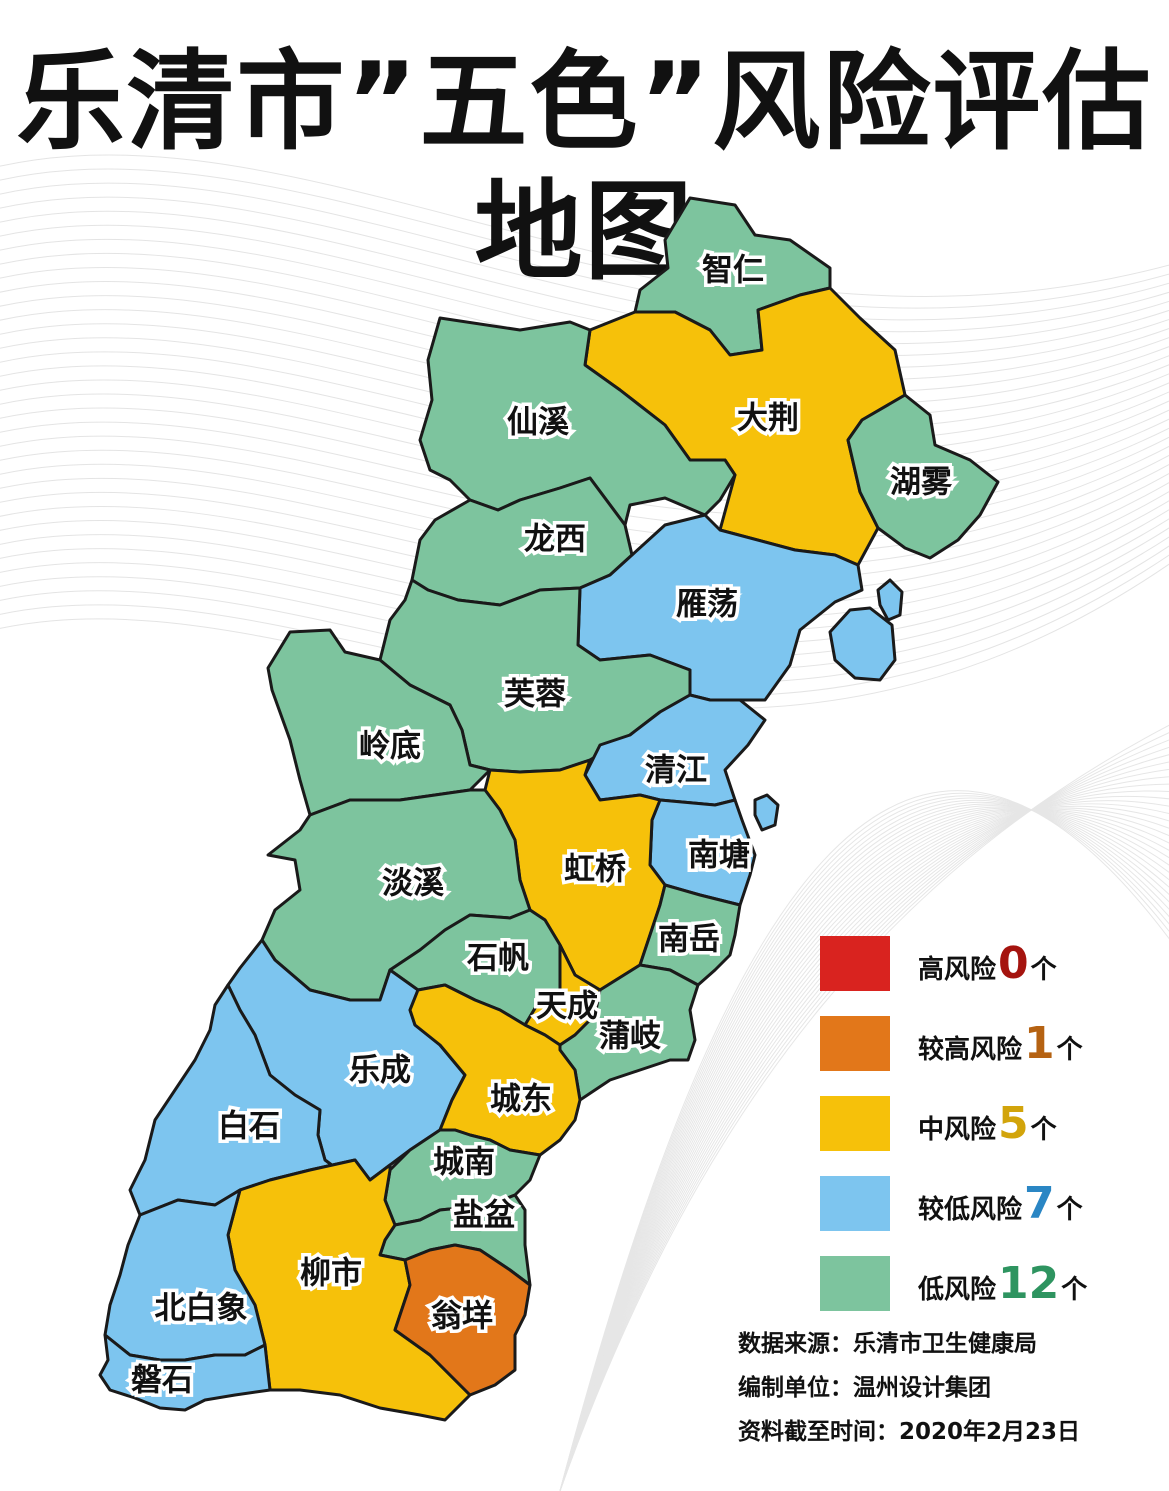 The image size is (1169, 1491). I want to click on legend-swatch-low, so click(855, 1283).